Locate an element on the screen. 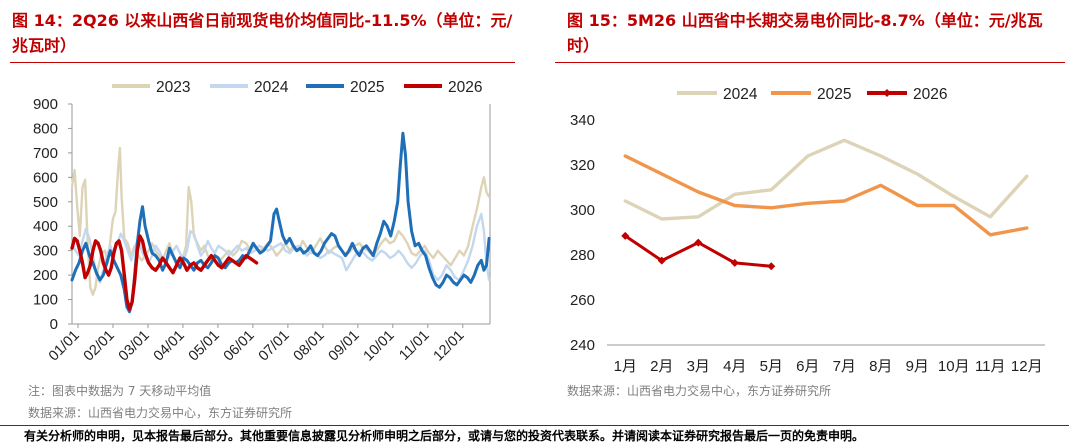 This screenshot has width=1069, height=447. left-y-tick-label: 700 is located at coordinates (45, 153).